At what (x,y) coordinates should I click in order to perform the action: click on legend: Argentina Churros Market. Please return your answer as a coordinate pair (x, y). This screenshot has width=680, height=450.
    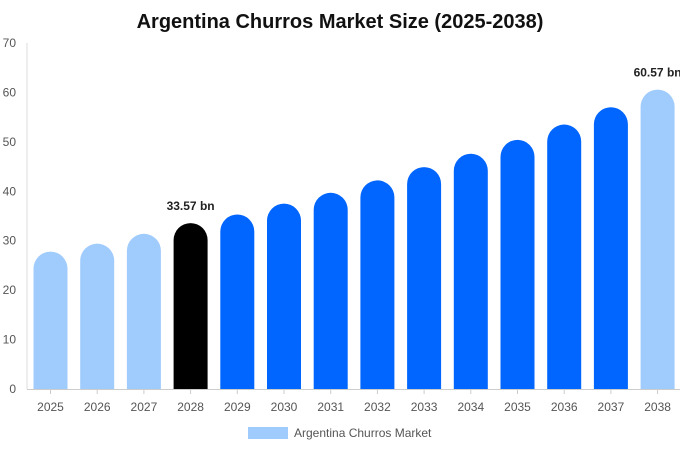
    Looking at the image, I should click on (340, 433).